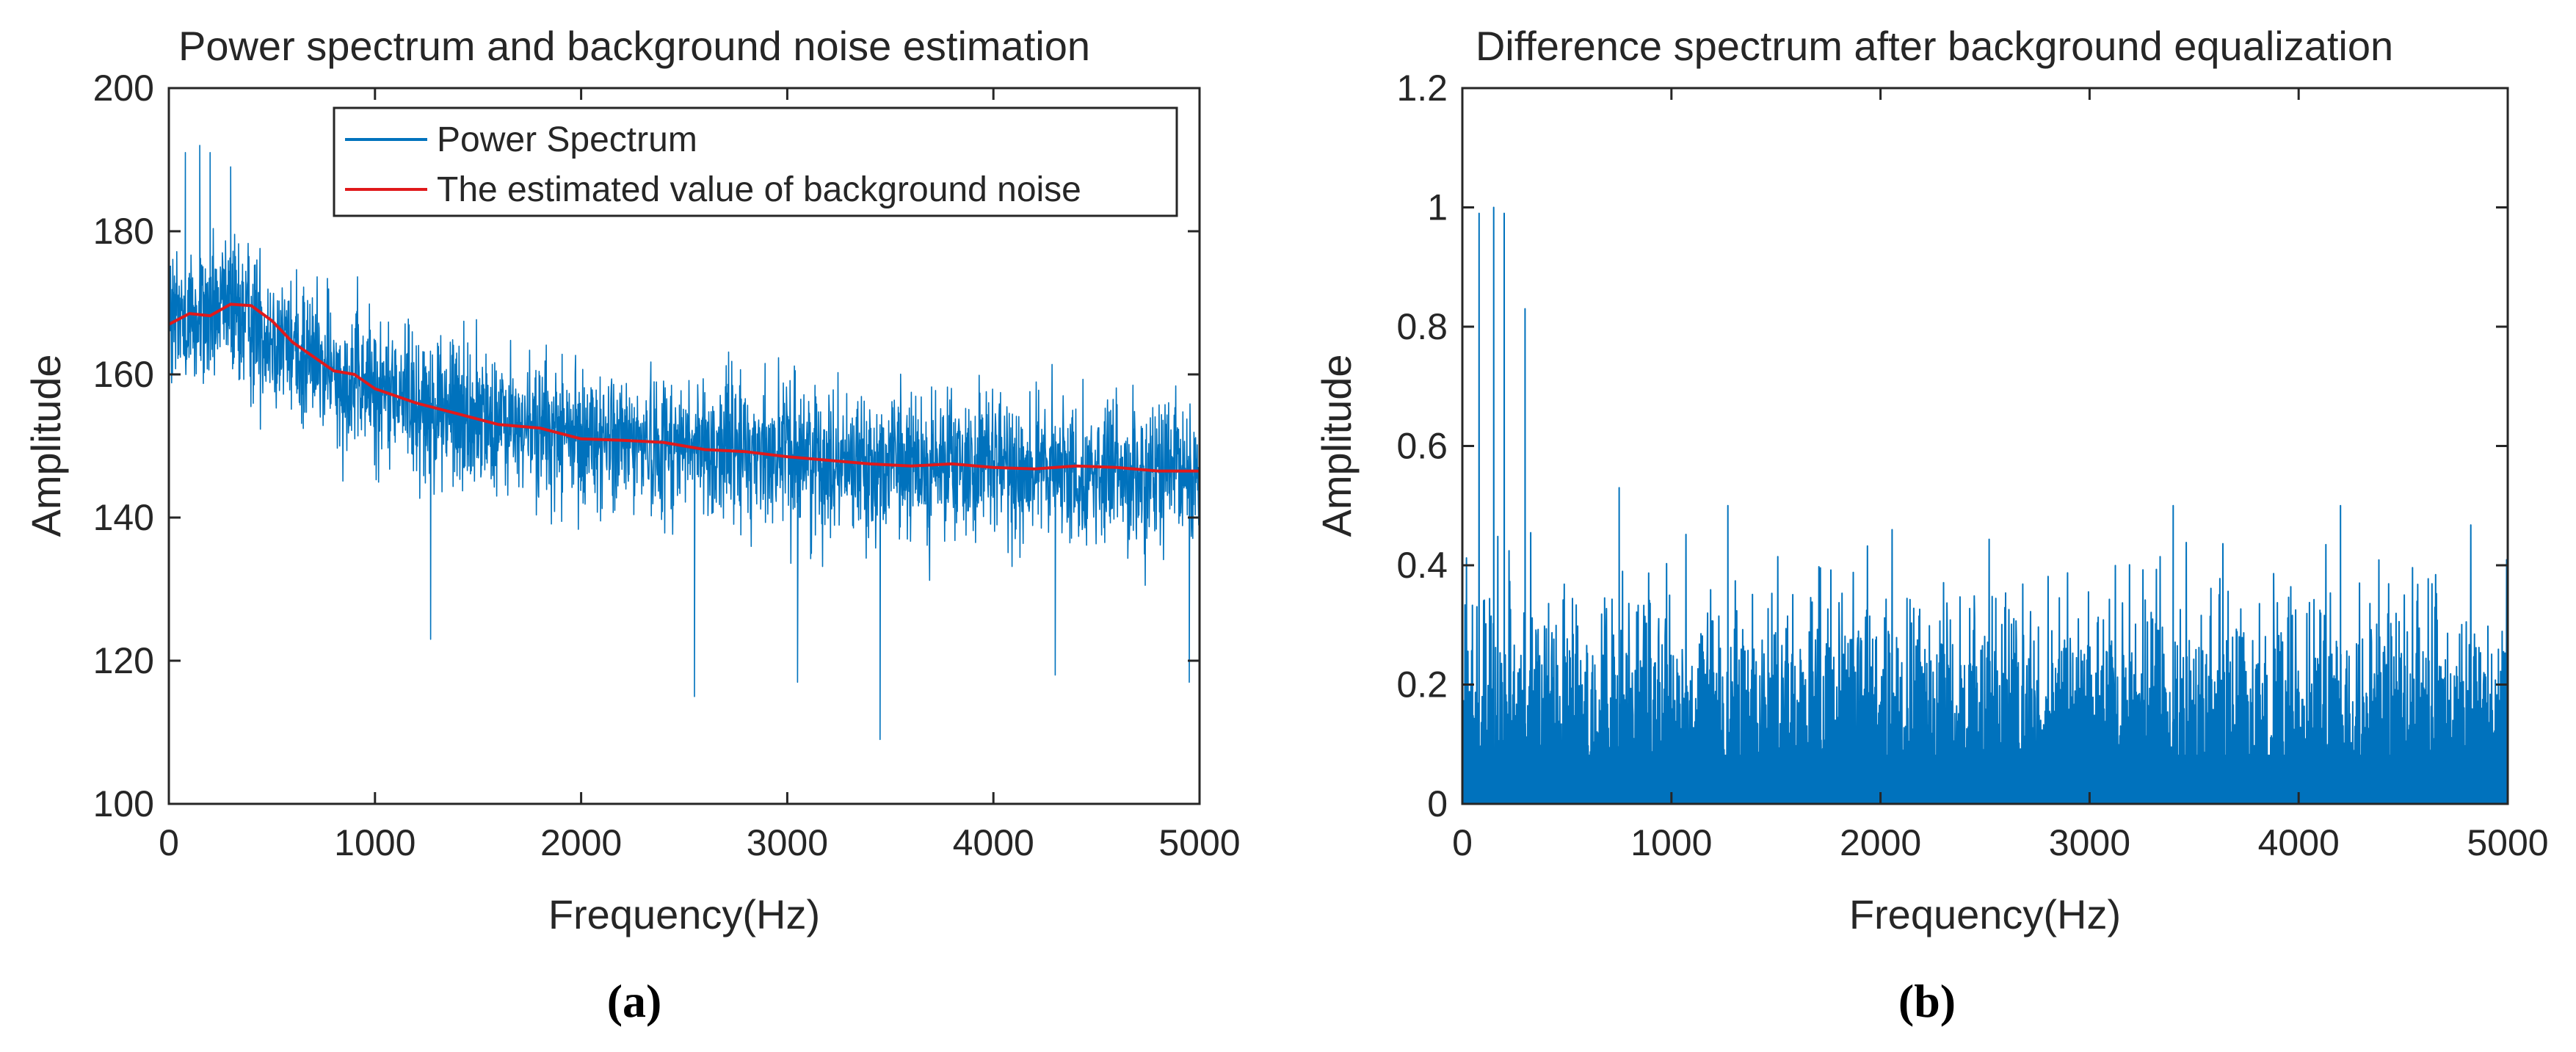 This screenshot has width=2576, height=1052. Describe the element at coordinates (1422, 88) in the screenshot. I see `chart-b-ytick-label: 1.2` at that location.